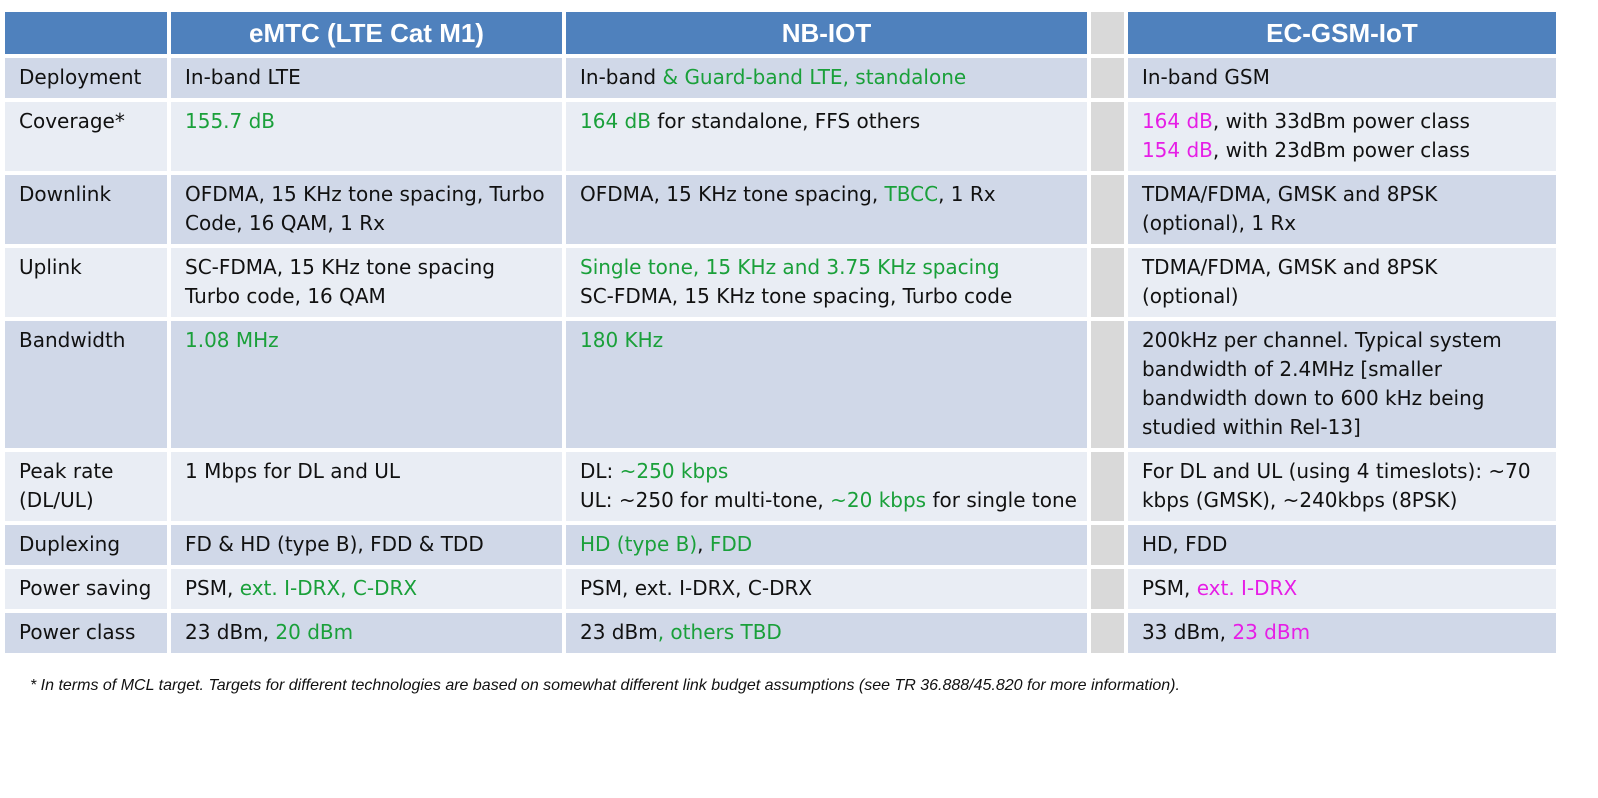 The width and height of the screenshot is (1598, 798). Describe the element at coordinates (243, 77) in the screenshot. I see `cell-text: In-band LTE` at that location.